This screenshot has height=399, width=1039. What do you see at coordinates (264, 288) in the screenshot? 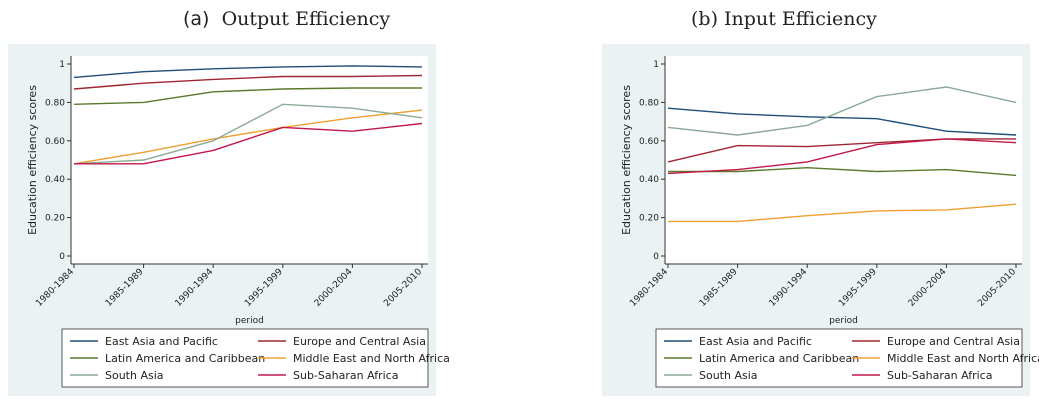
I see `output-x-tick-label: 1995-1999` at bounding box center [264, 288].